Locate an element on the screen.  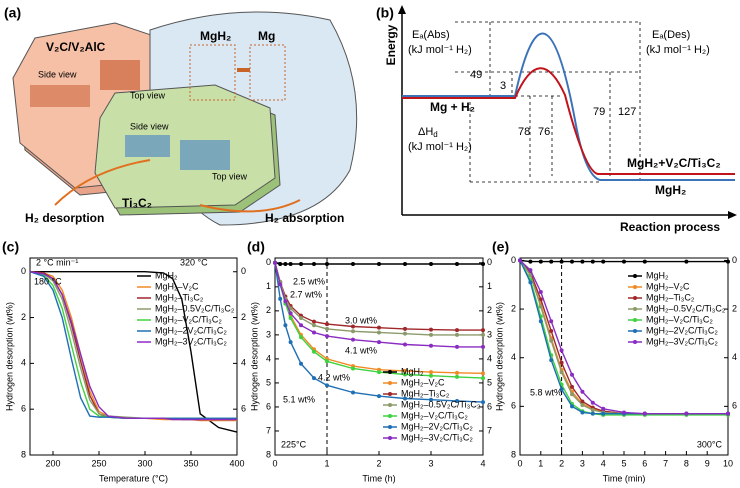
value-label: 76 is located at coordinates (544, 132).